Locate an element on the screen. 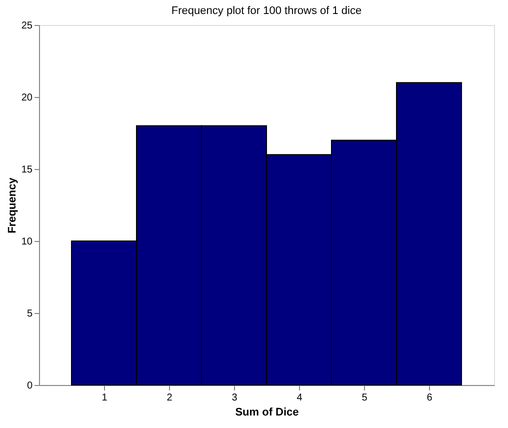 The image size is (508, 428). y-tick-label: 25 is located at coordinates (27, 26).